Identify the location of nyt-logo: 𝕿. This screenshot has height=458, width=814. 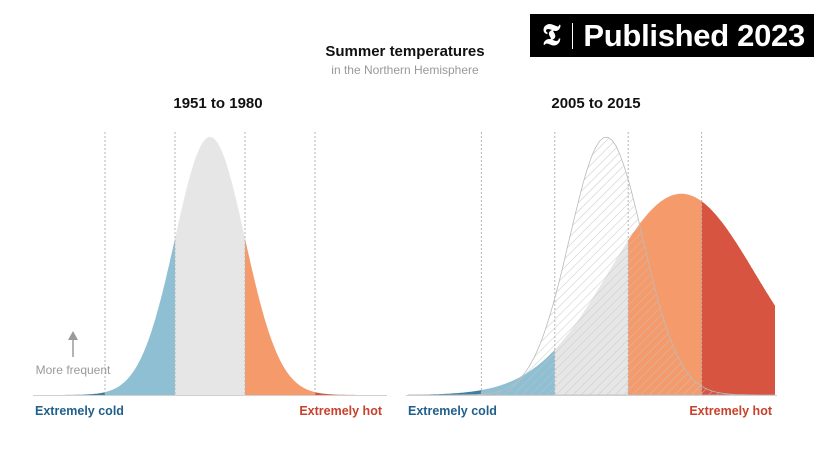
(551, 35).